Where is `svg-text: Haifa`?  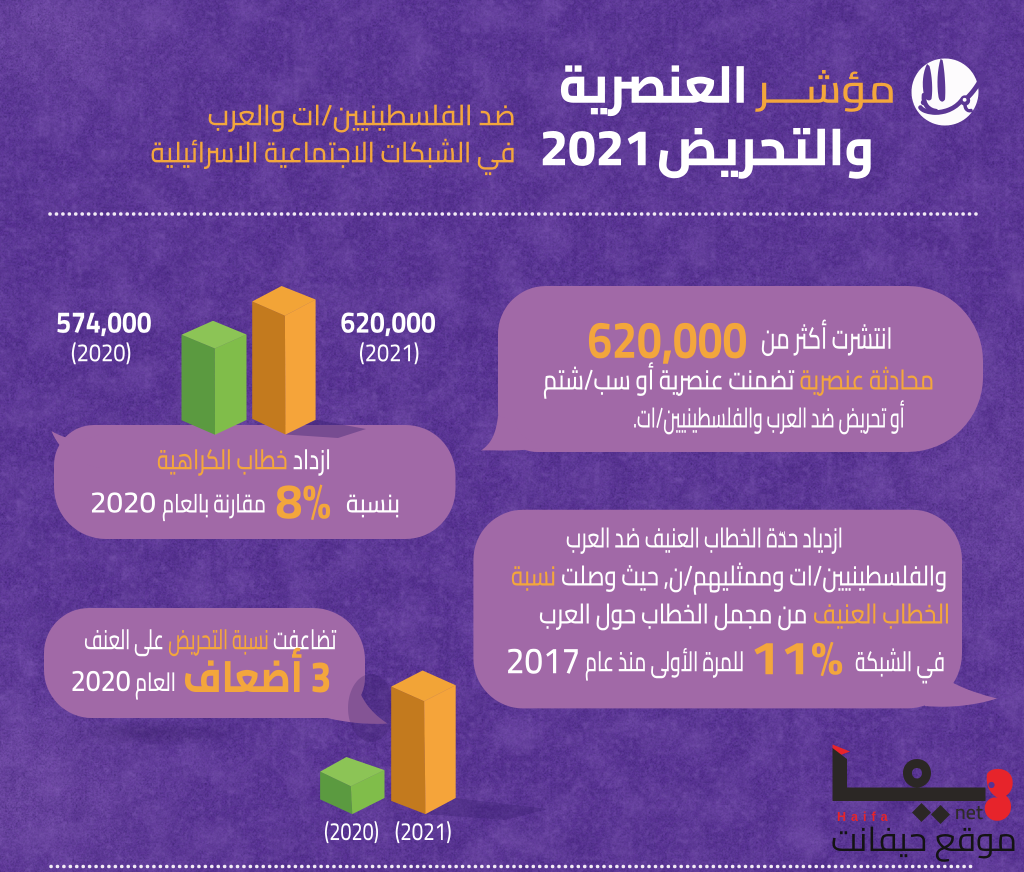 svg-text: Haifa is located at coordinates (865, 817).